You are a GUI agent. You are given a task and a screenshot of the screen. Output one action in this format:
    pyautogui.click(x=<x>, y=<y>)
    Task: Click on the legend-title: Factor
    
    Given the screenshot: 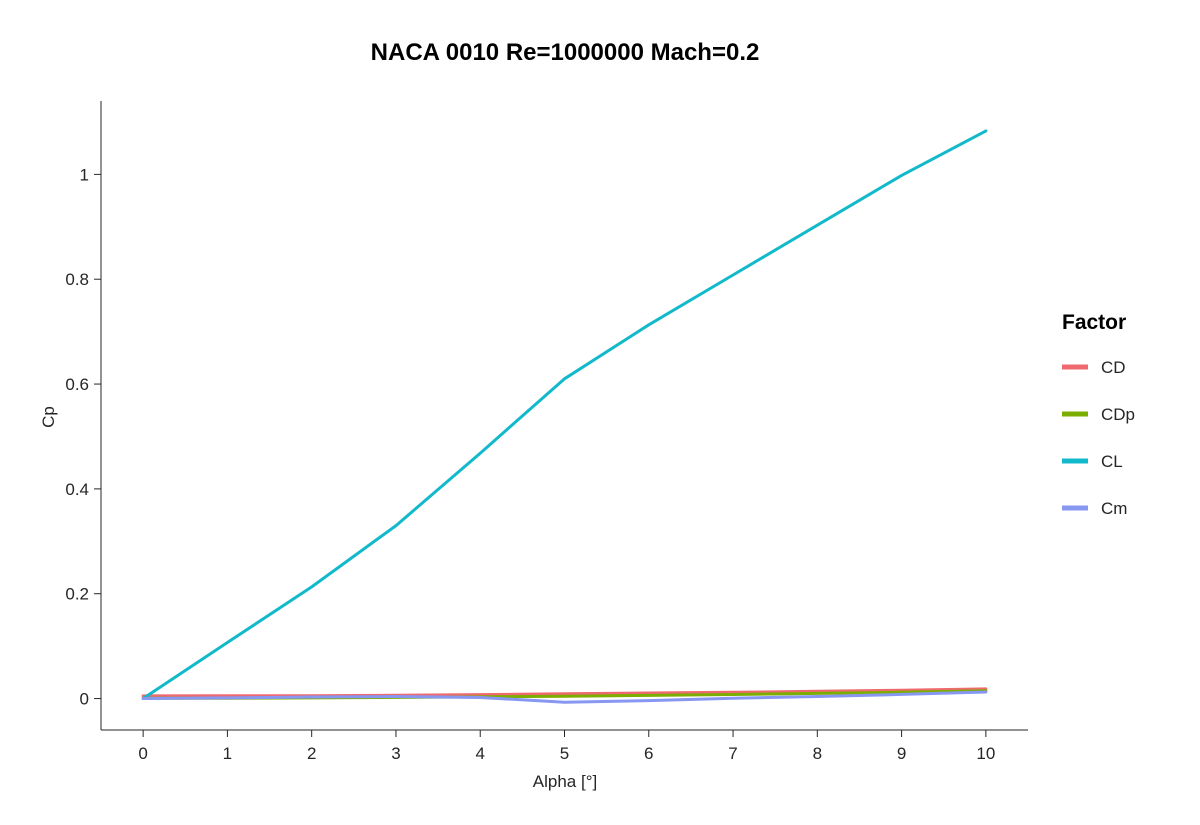 What is the action you would take?
    pyautogui.click(x=1094, y=322)
    